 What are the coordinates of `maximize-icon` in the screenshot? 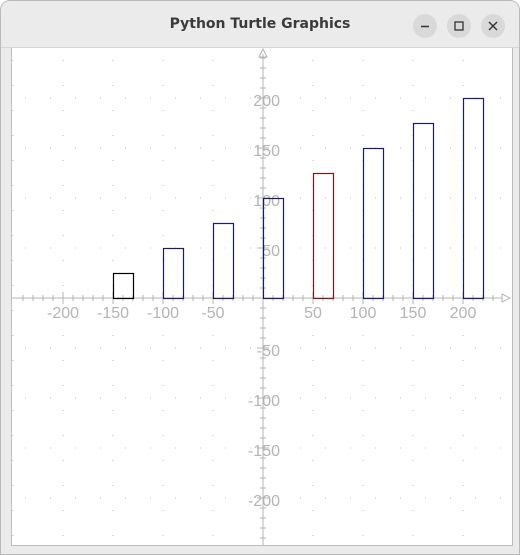 It's located at (459, 26).